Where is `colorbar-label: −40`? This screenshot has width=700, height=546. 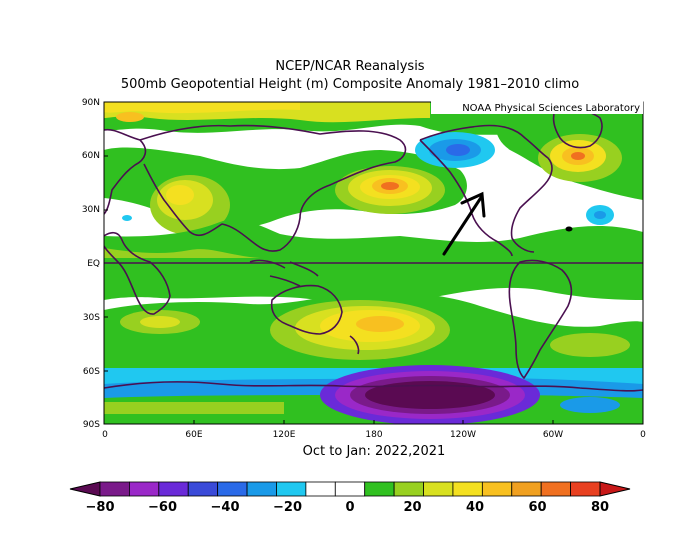
colorbar-label: −40 is located at coordinates (225, 507).